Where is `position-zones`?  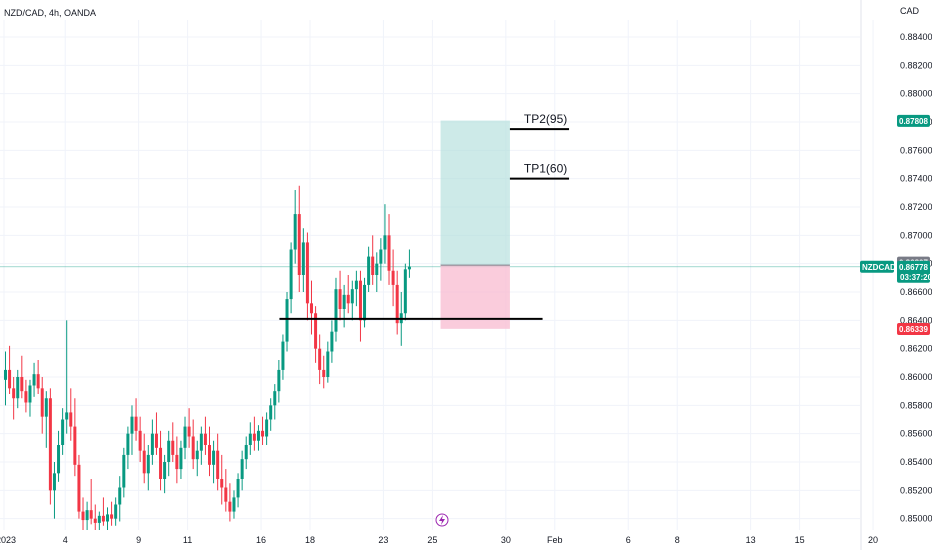 position-zones is located at coordinates (475, 224).